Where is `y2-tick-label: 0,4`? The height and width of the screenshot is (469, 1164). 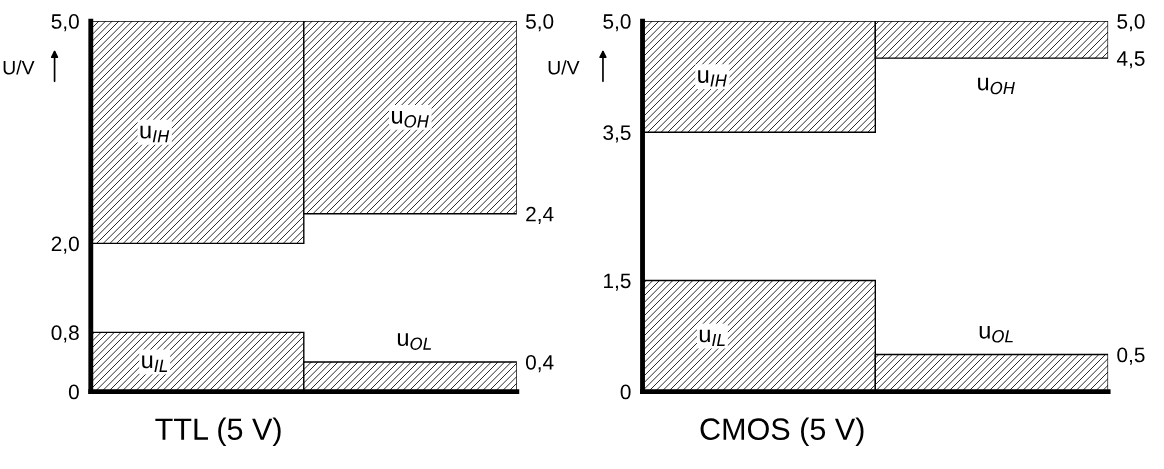
y2-tick-label: 0,4 is located at coordinates (539, 363).